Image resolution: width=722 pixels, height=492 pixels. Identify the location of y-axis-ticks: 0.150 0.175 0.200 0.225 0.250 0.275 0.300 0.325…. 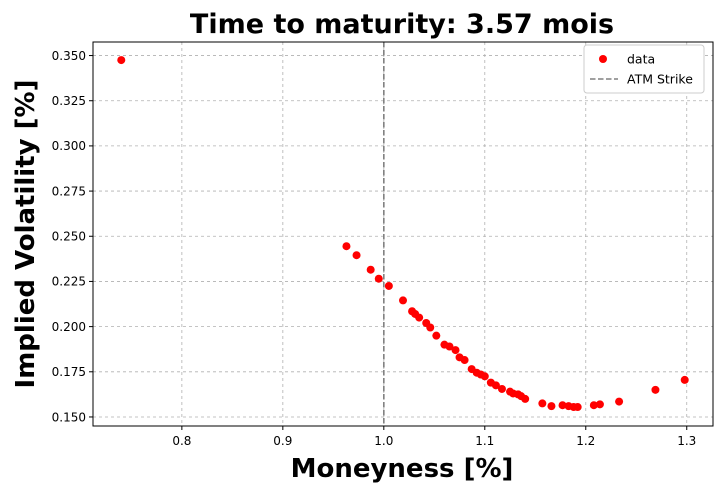
(72, 236).